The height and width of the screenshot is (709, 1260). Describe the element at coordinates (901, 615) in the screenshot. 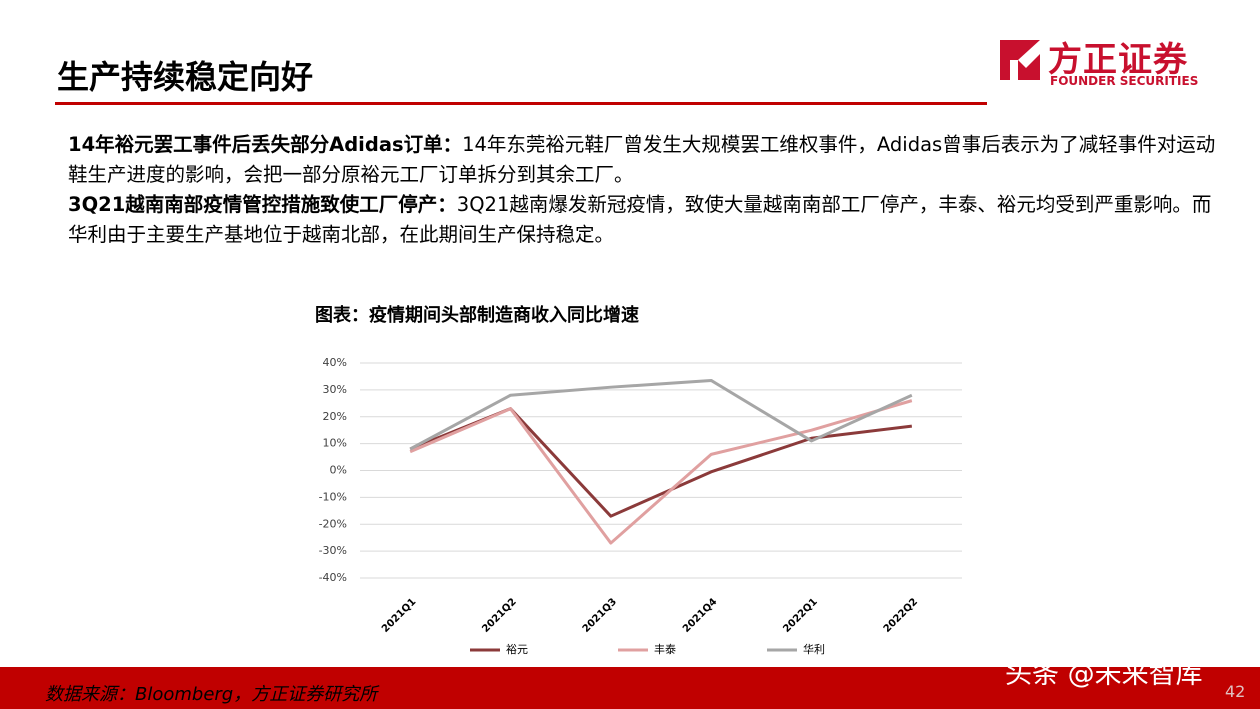

I see `x-tick-label: 2022Q2` at that location.